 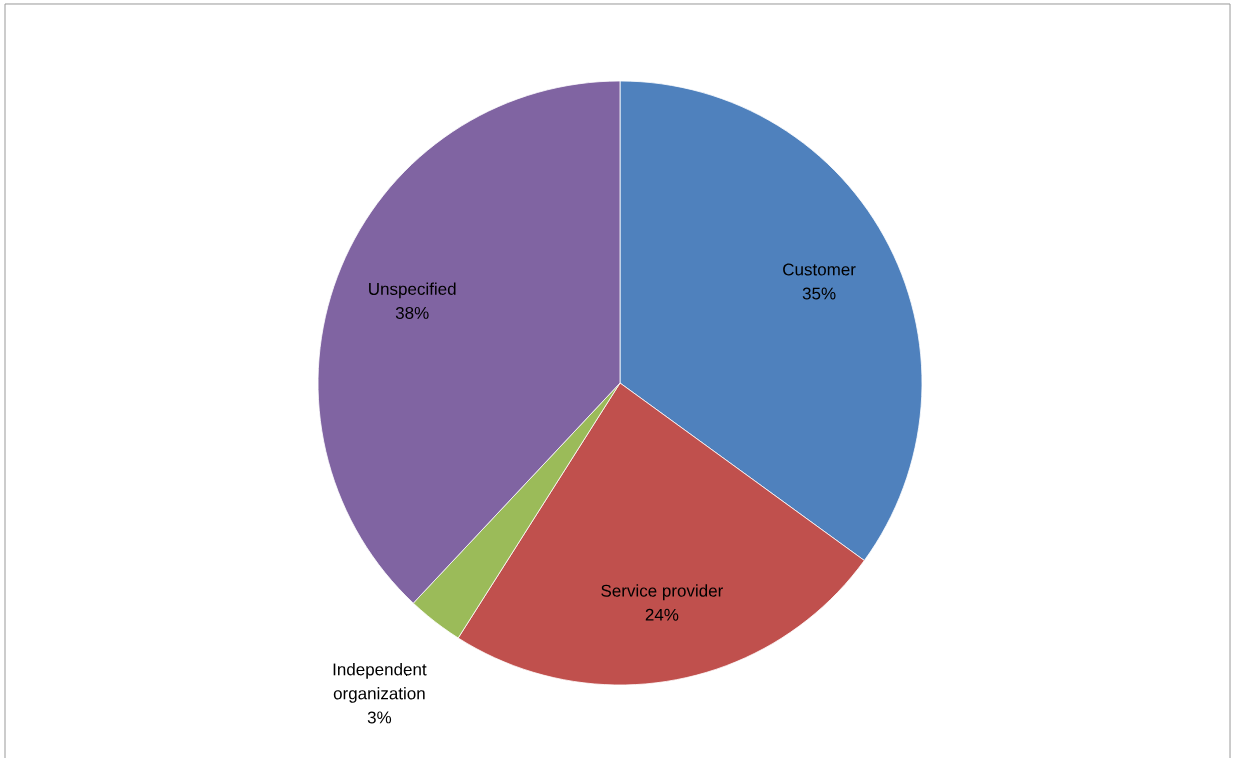 I want to click on data-label: 35%, so click(x=819, y=293).